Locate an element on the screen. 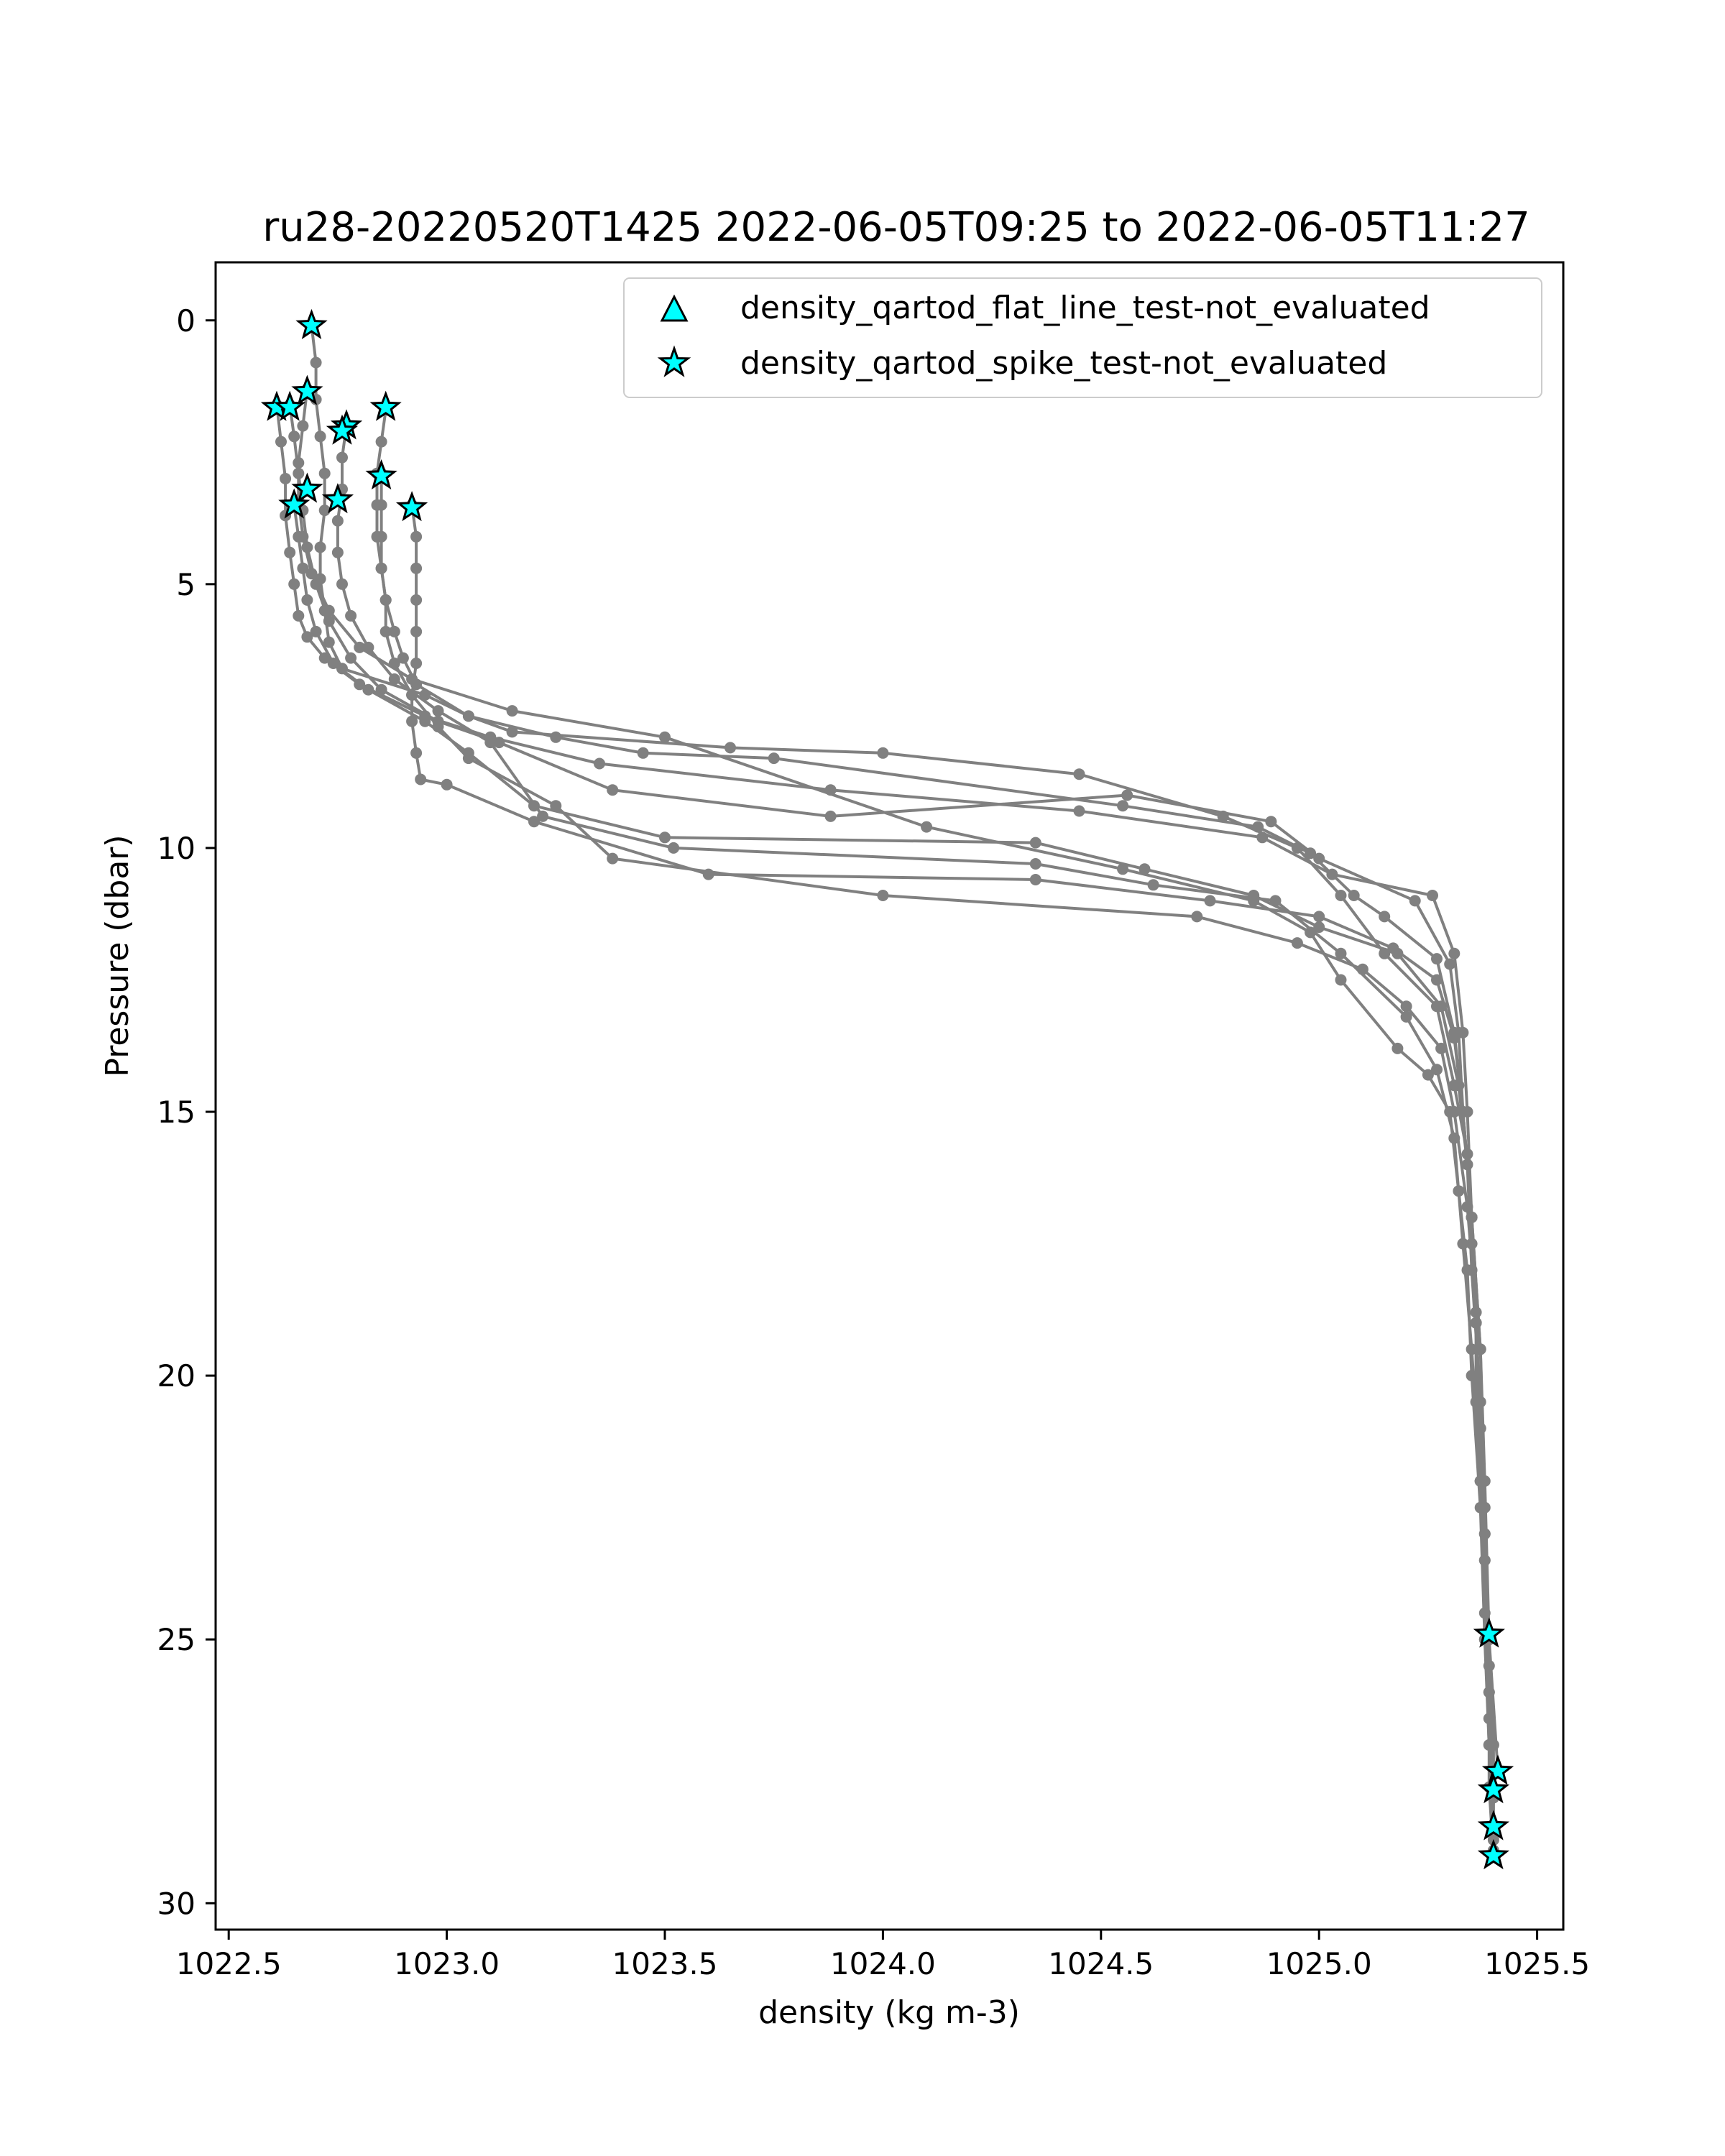 This screenshot has width=1725, height=2156. y-axis-ticks: 0 5 10 15 20 25 30 is located at coordinates (186, 1112).